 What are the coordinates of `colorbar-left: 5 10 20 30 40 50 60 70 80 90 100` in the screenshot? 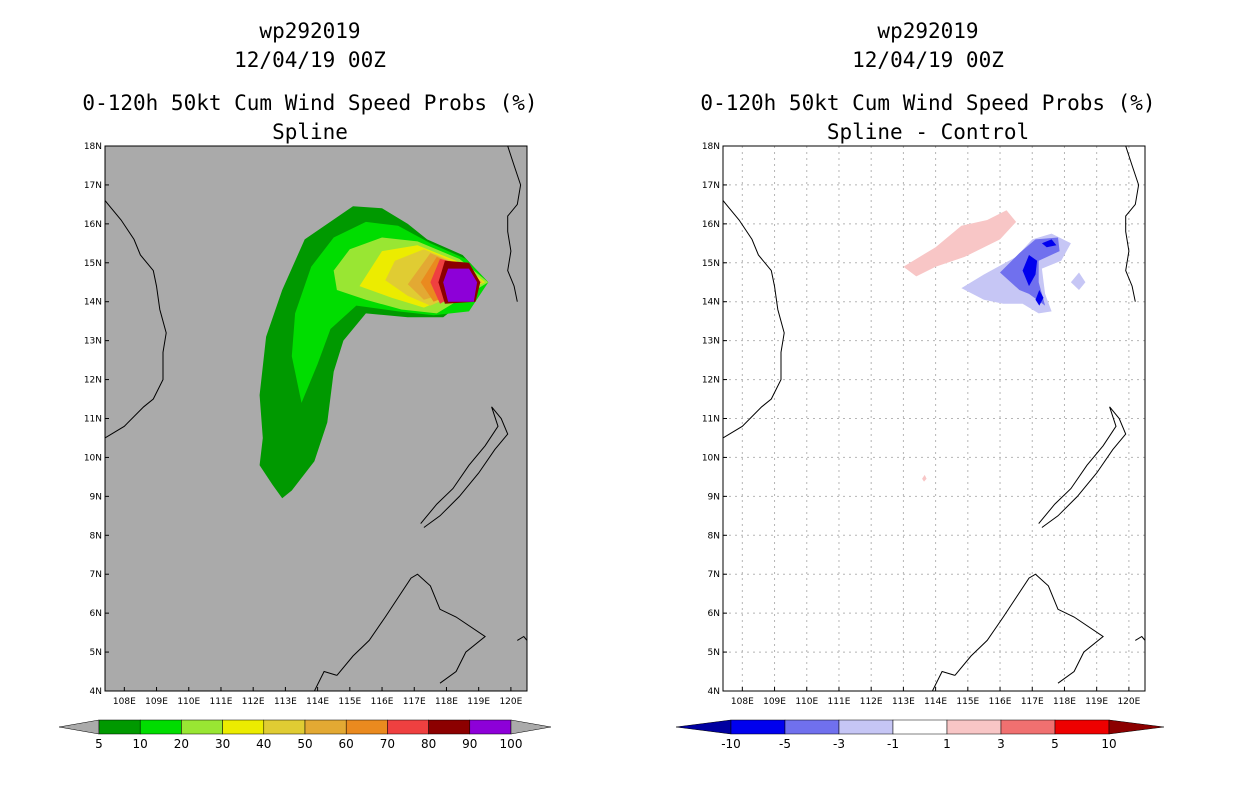 It's located at (305, 735).